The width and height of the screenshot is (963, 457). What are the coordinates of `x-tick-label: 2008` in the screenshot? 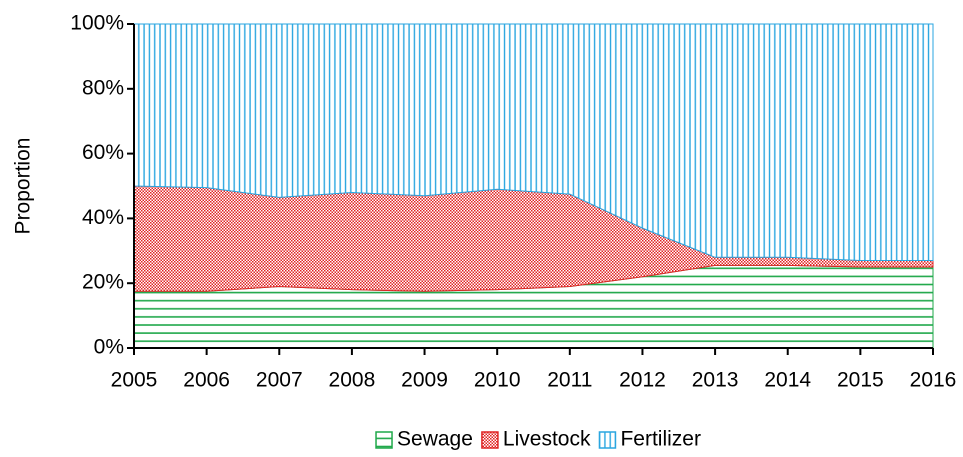 It's located at (352, 380).